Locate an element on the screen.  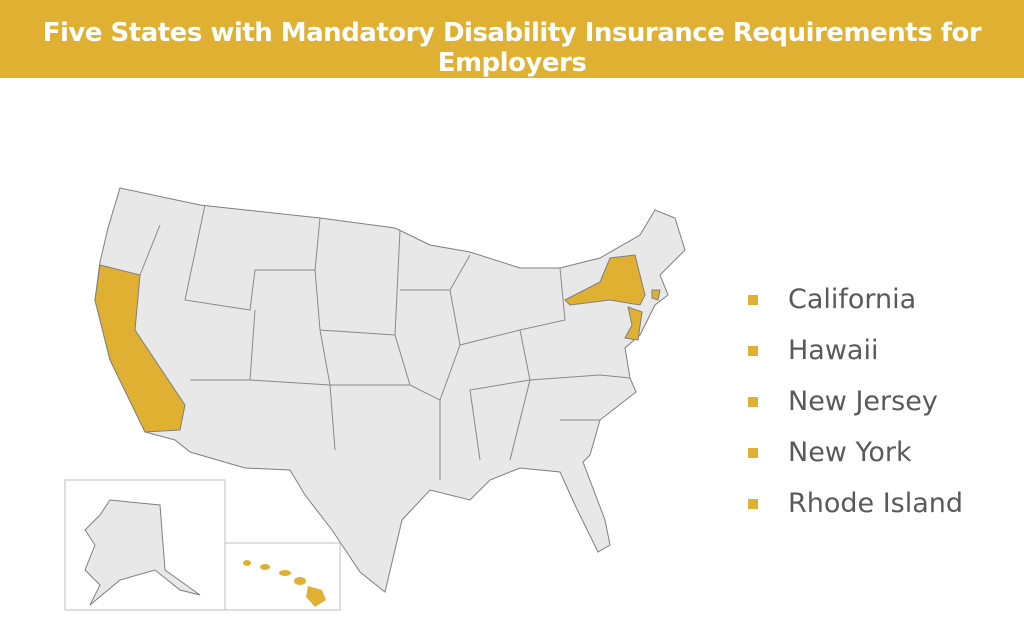
state-hawaii is located at coordinates (284, 583).